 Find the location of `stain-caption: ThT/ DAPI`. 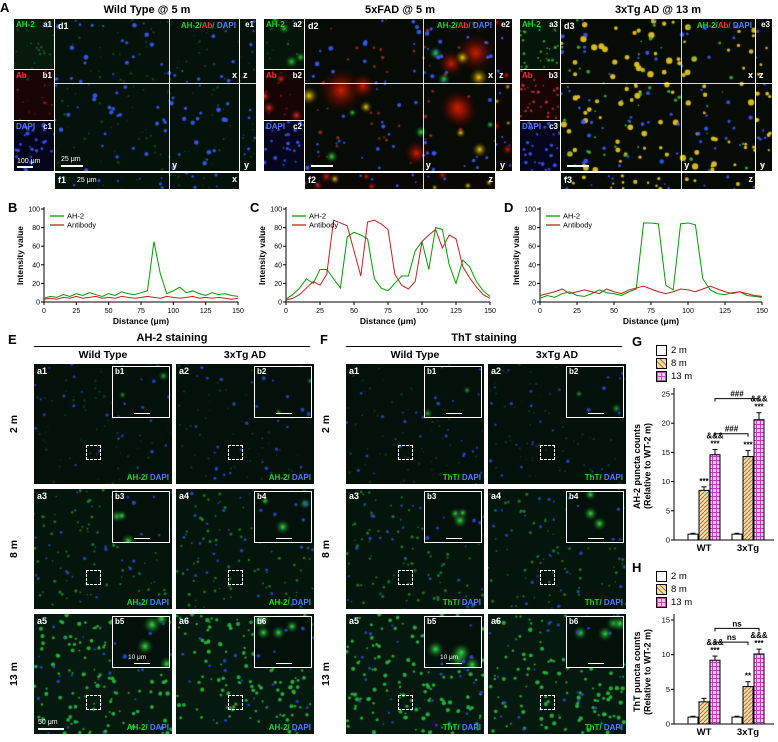

stain-caption: ThT/ DAPI is located at coordinates (462, 727).